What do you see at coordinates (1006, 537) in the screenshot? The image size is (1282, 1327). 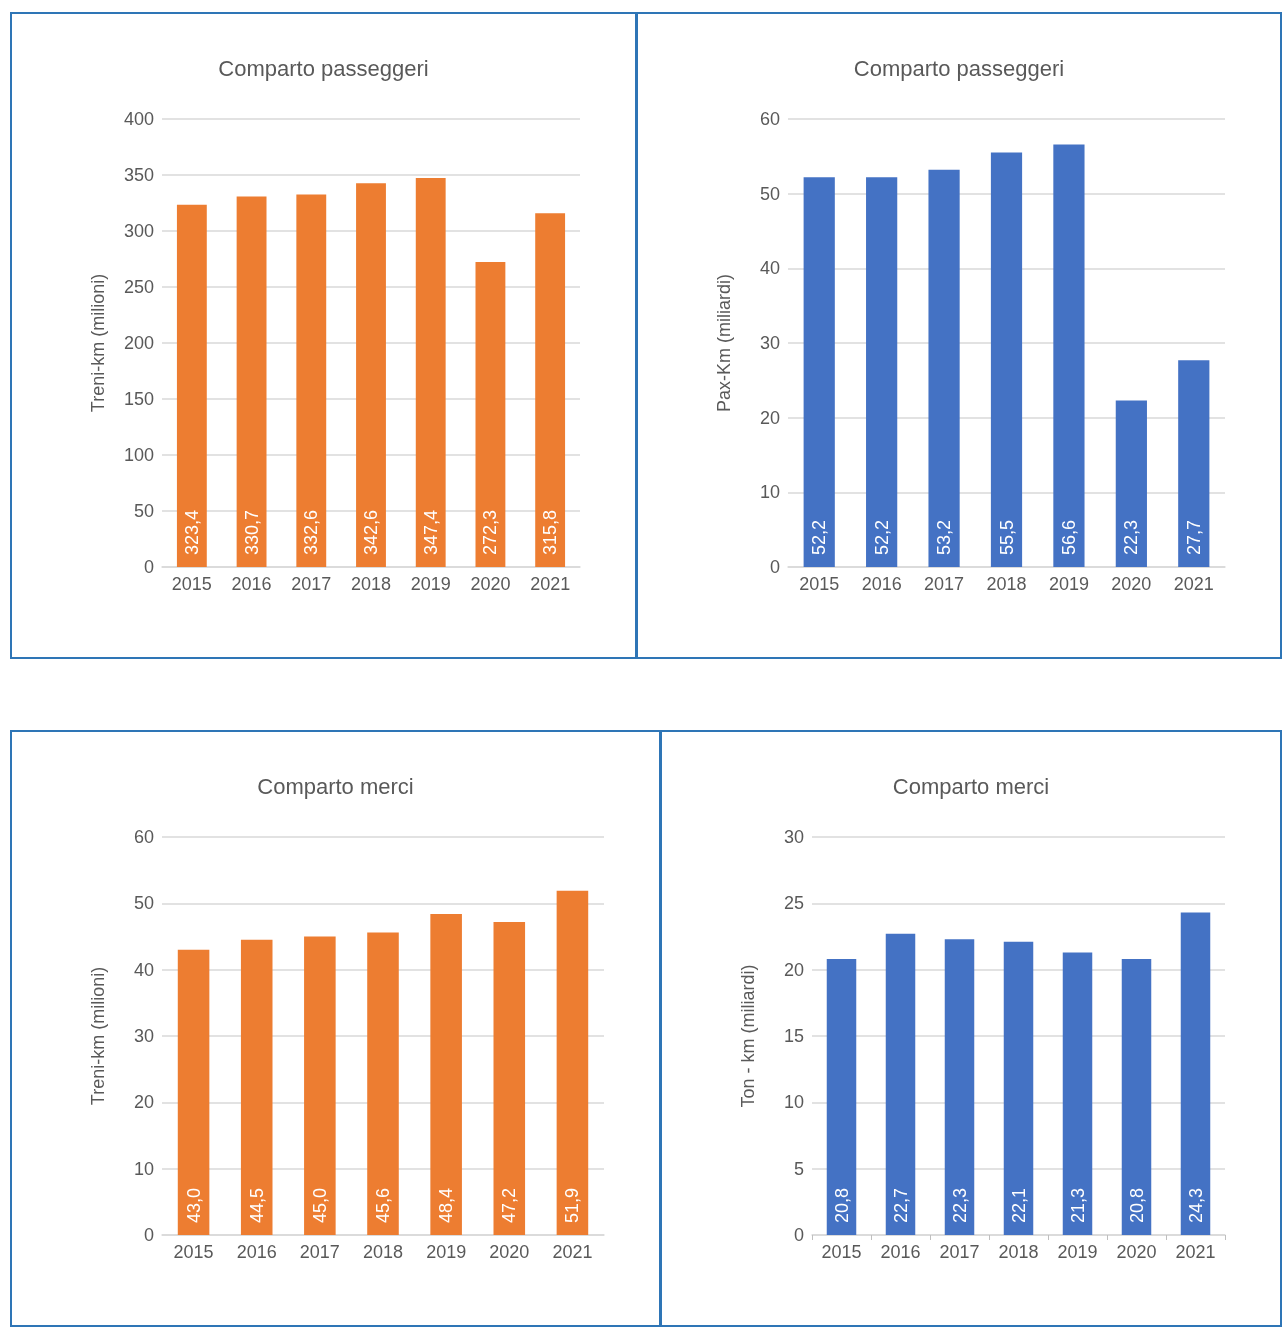 I see `data-label: 55,5` at bounding box center [1006, 537].